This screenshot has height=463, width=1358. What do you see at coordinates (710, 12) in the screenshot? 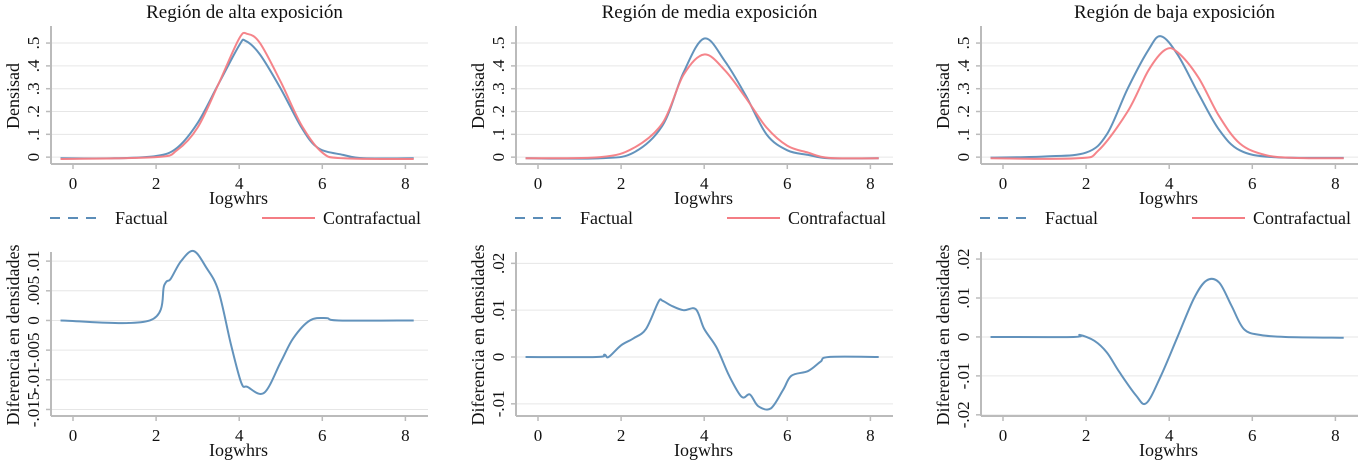
I see `panel-title: Región de media exposición` at bounding box center [710, 12].